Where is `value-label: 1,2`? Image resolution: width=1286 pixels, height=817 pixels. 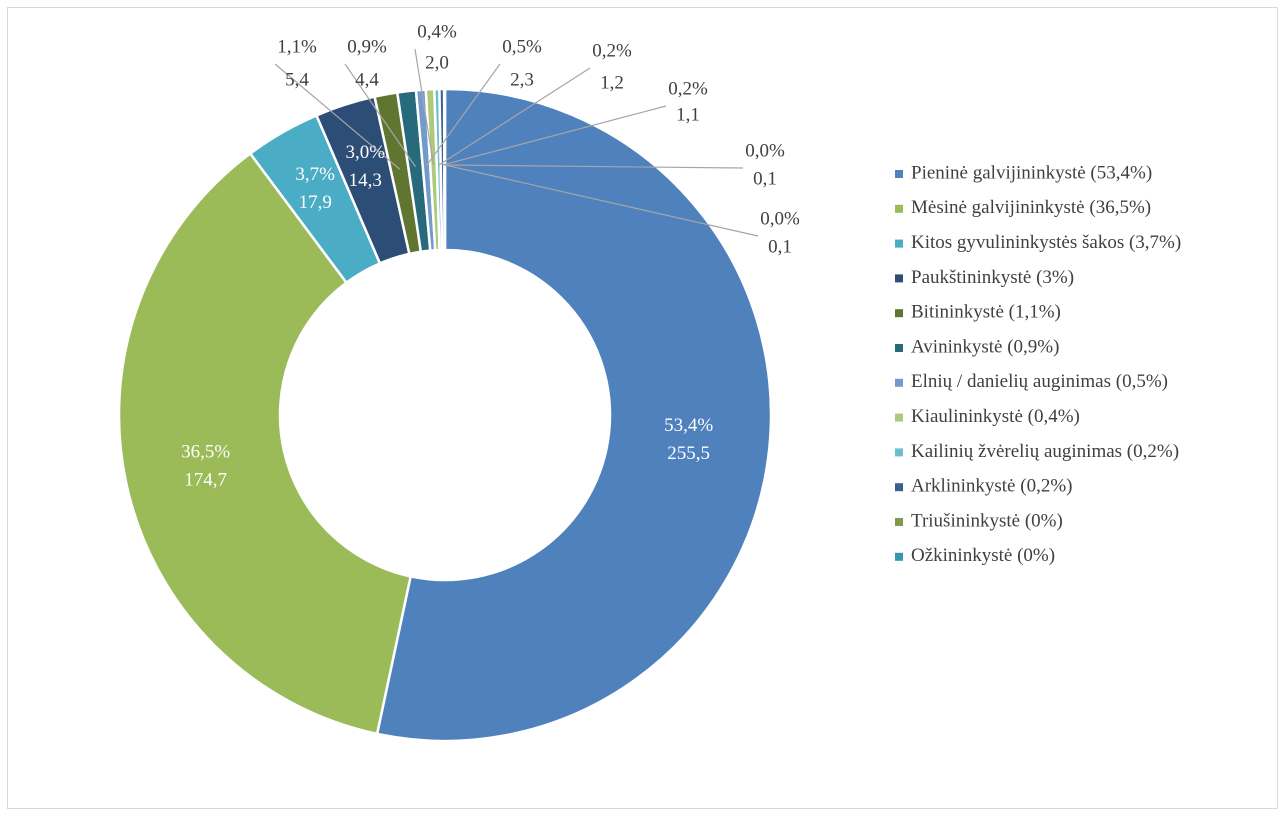
value-label: 1,2 is located at coordinates (612, 82).